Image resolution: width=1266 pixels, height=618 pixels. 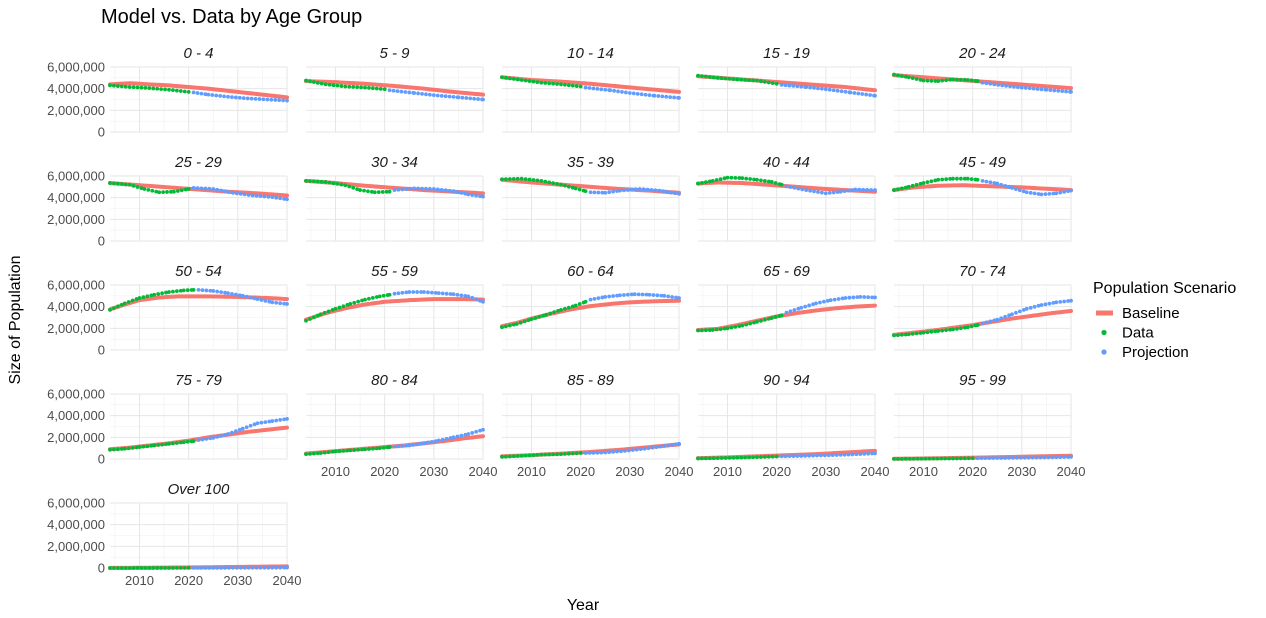 I want to click on facet-label: 80 - 84, so click(x=394, y=380).